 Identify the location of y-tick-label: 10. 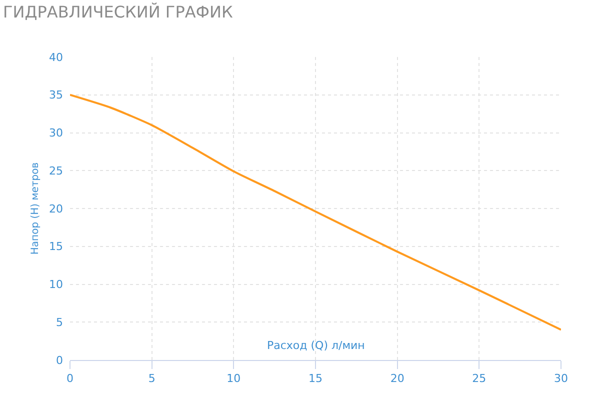
(56, 285).